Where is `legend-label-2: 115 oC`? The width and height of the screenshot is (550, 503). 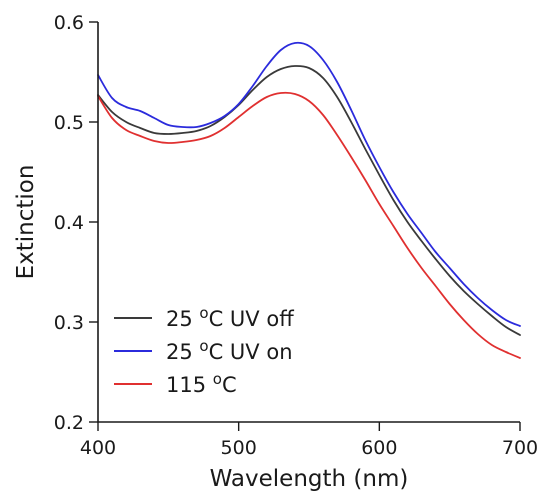 legend-label-2: 115 oC is located at coordinates (201, 383).